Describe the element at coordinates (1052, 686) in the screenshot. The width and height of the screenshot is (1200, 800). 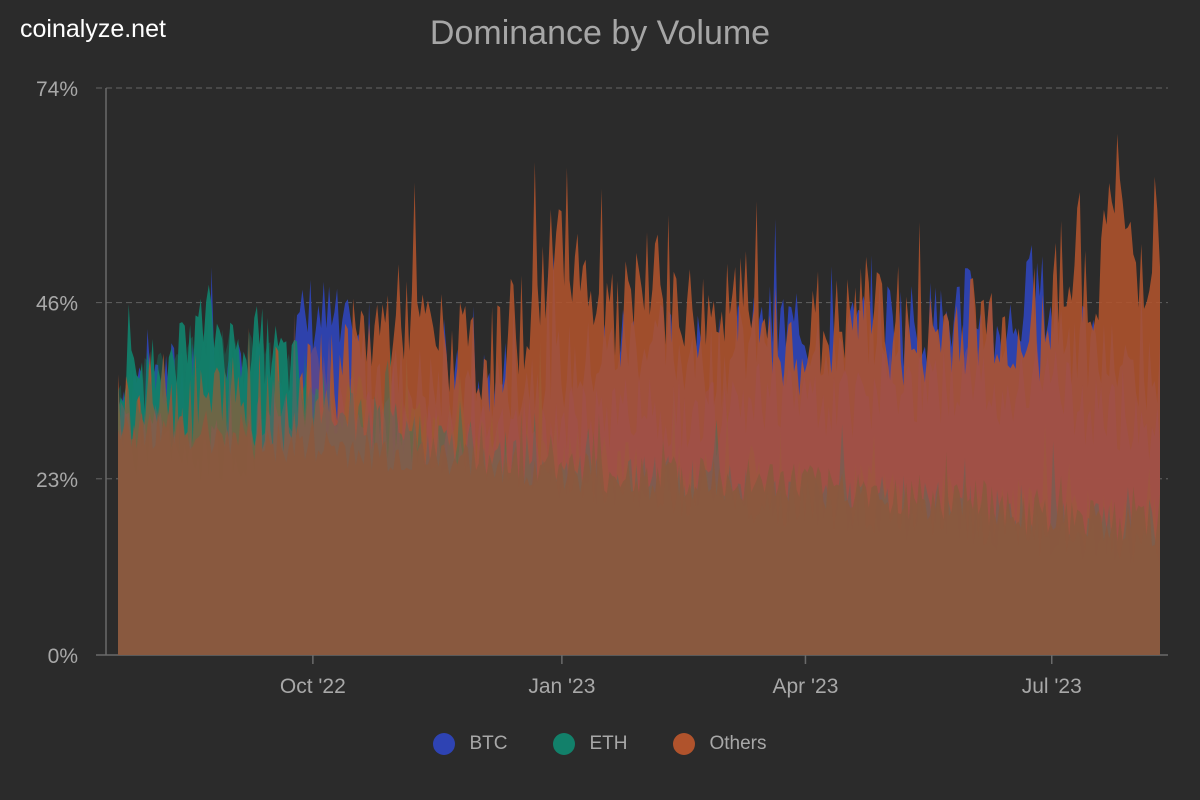
I see `x-tick-label: Jul '23` at that location.